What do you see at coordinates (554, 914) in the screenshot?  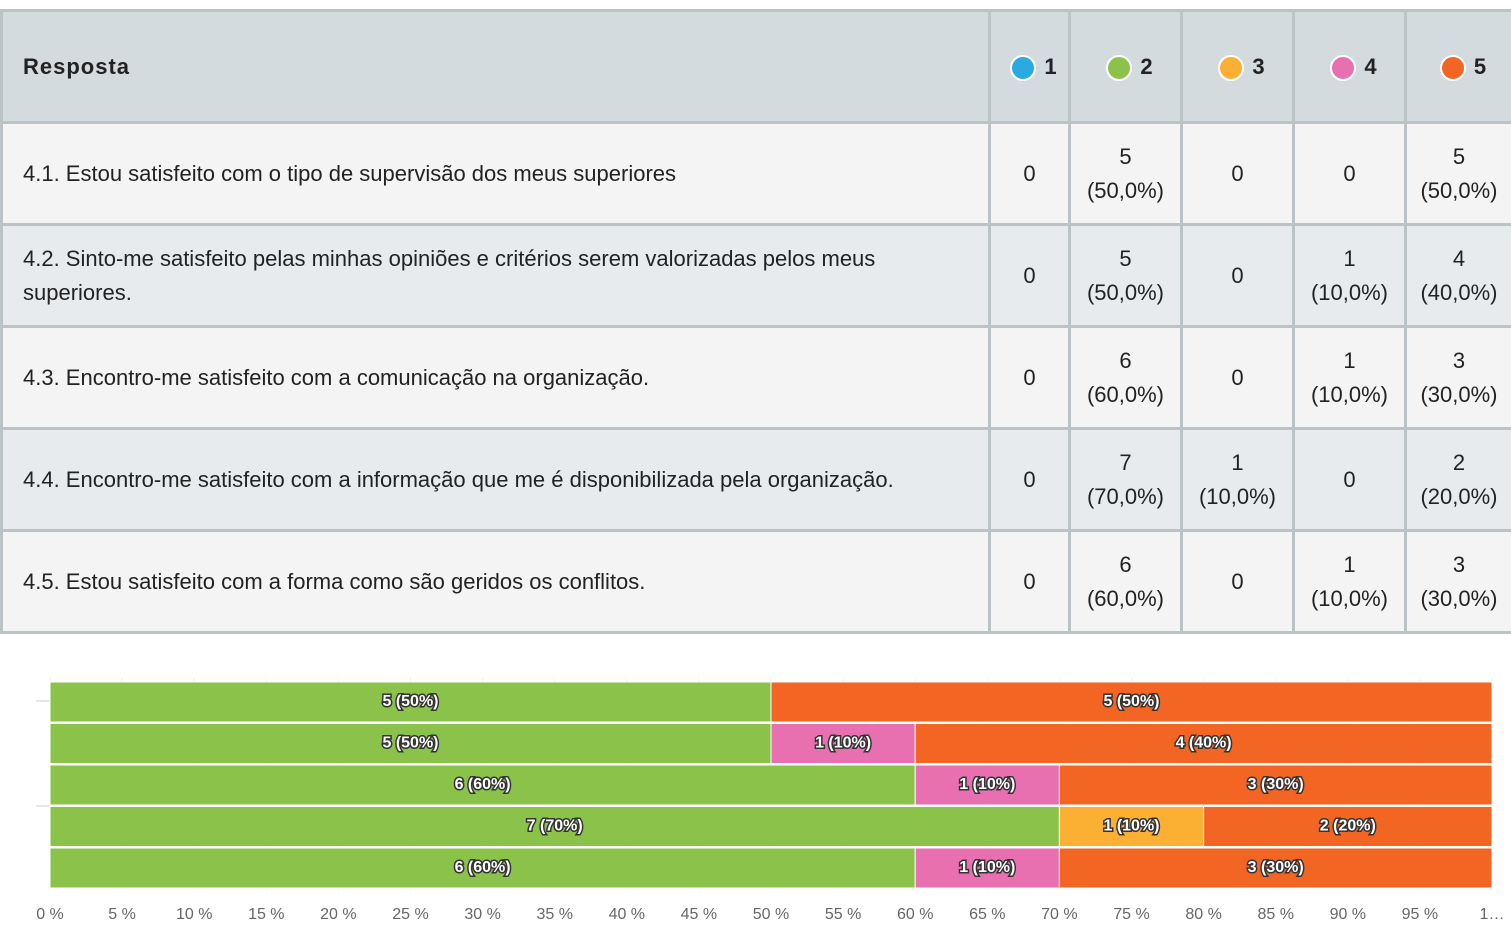 I see `x-tick-label: 35 %` at bounding box center [554, 914].